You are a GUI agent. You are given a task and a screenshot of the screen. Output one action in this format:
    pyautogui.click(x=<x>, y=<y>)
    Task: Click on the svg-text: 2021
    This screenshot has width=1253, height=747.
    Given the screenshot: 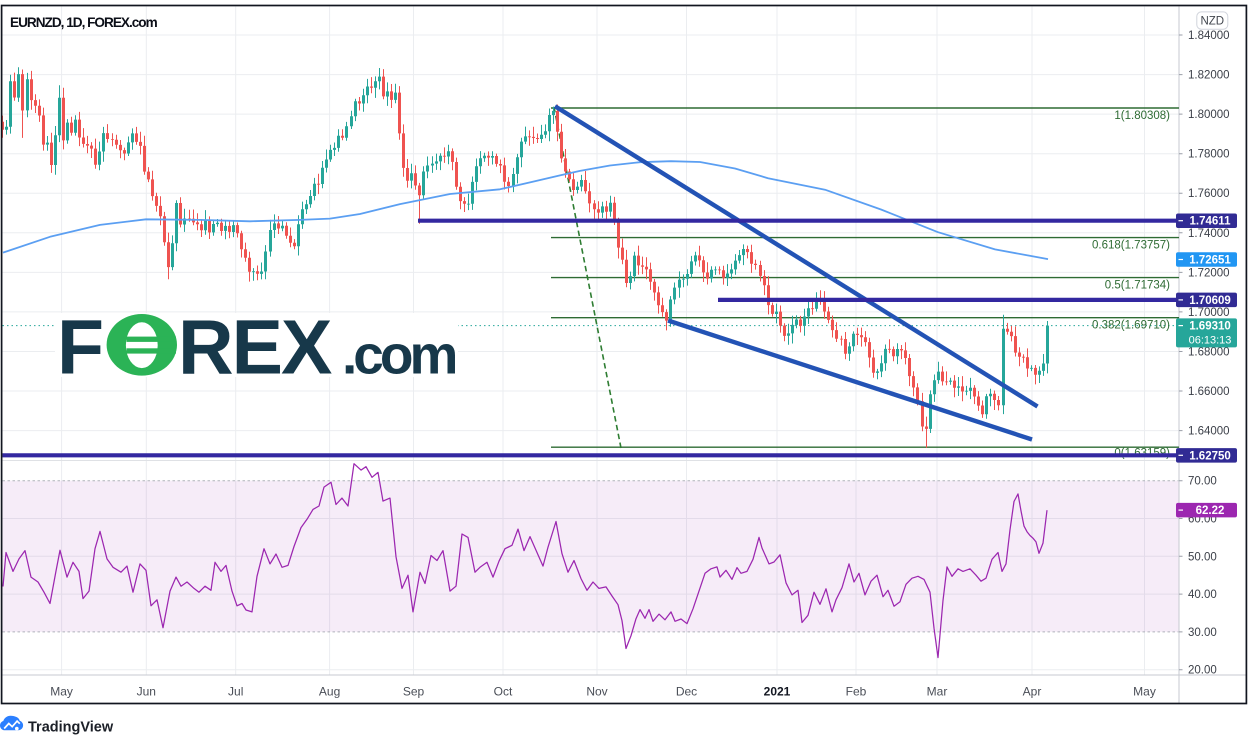 What is the action you would take?
    pyautogui.click(x=777, y=692)
    